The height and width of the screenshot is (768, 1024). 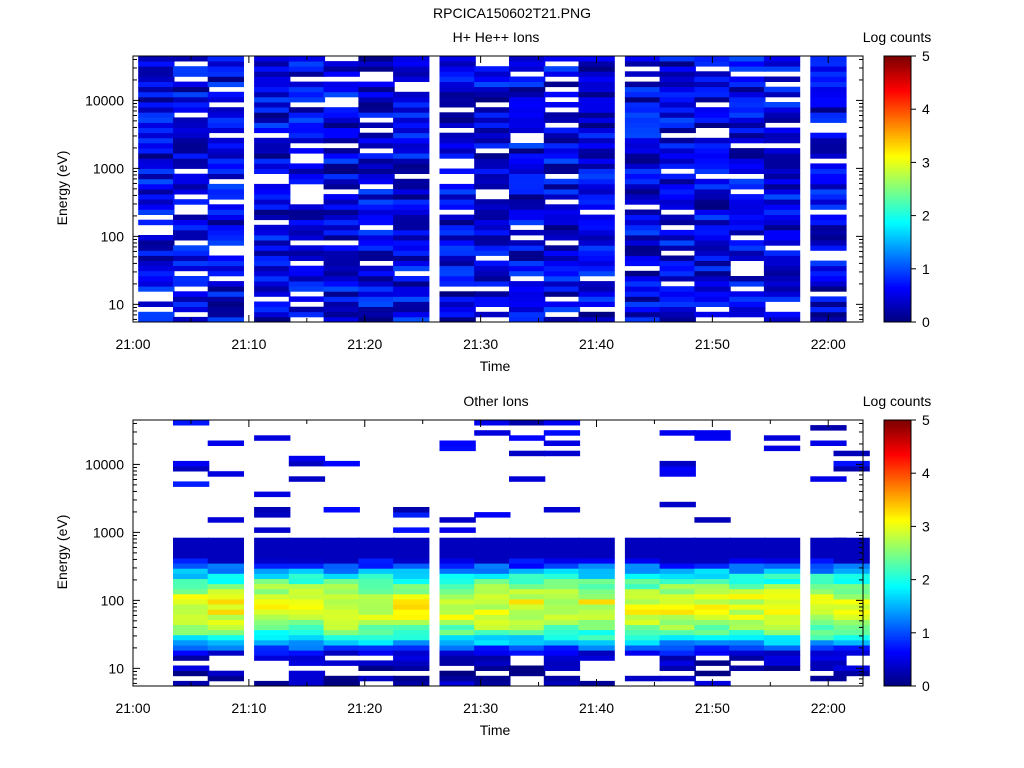 What do you see at coordinates (480, 708) in the screenshot?
I see `x-tick-label: 21:30` at bounding box center [480, 708].